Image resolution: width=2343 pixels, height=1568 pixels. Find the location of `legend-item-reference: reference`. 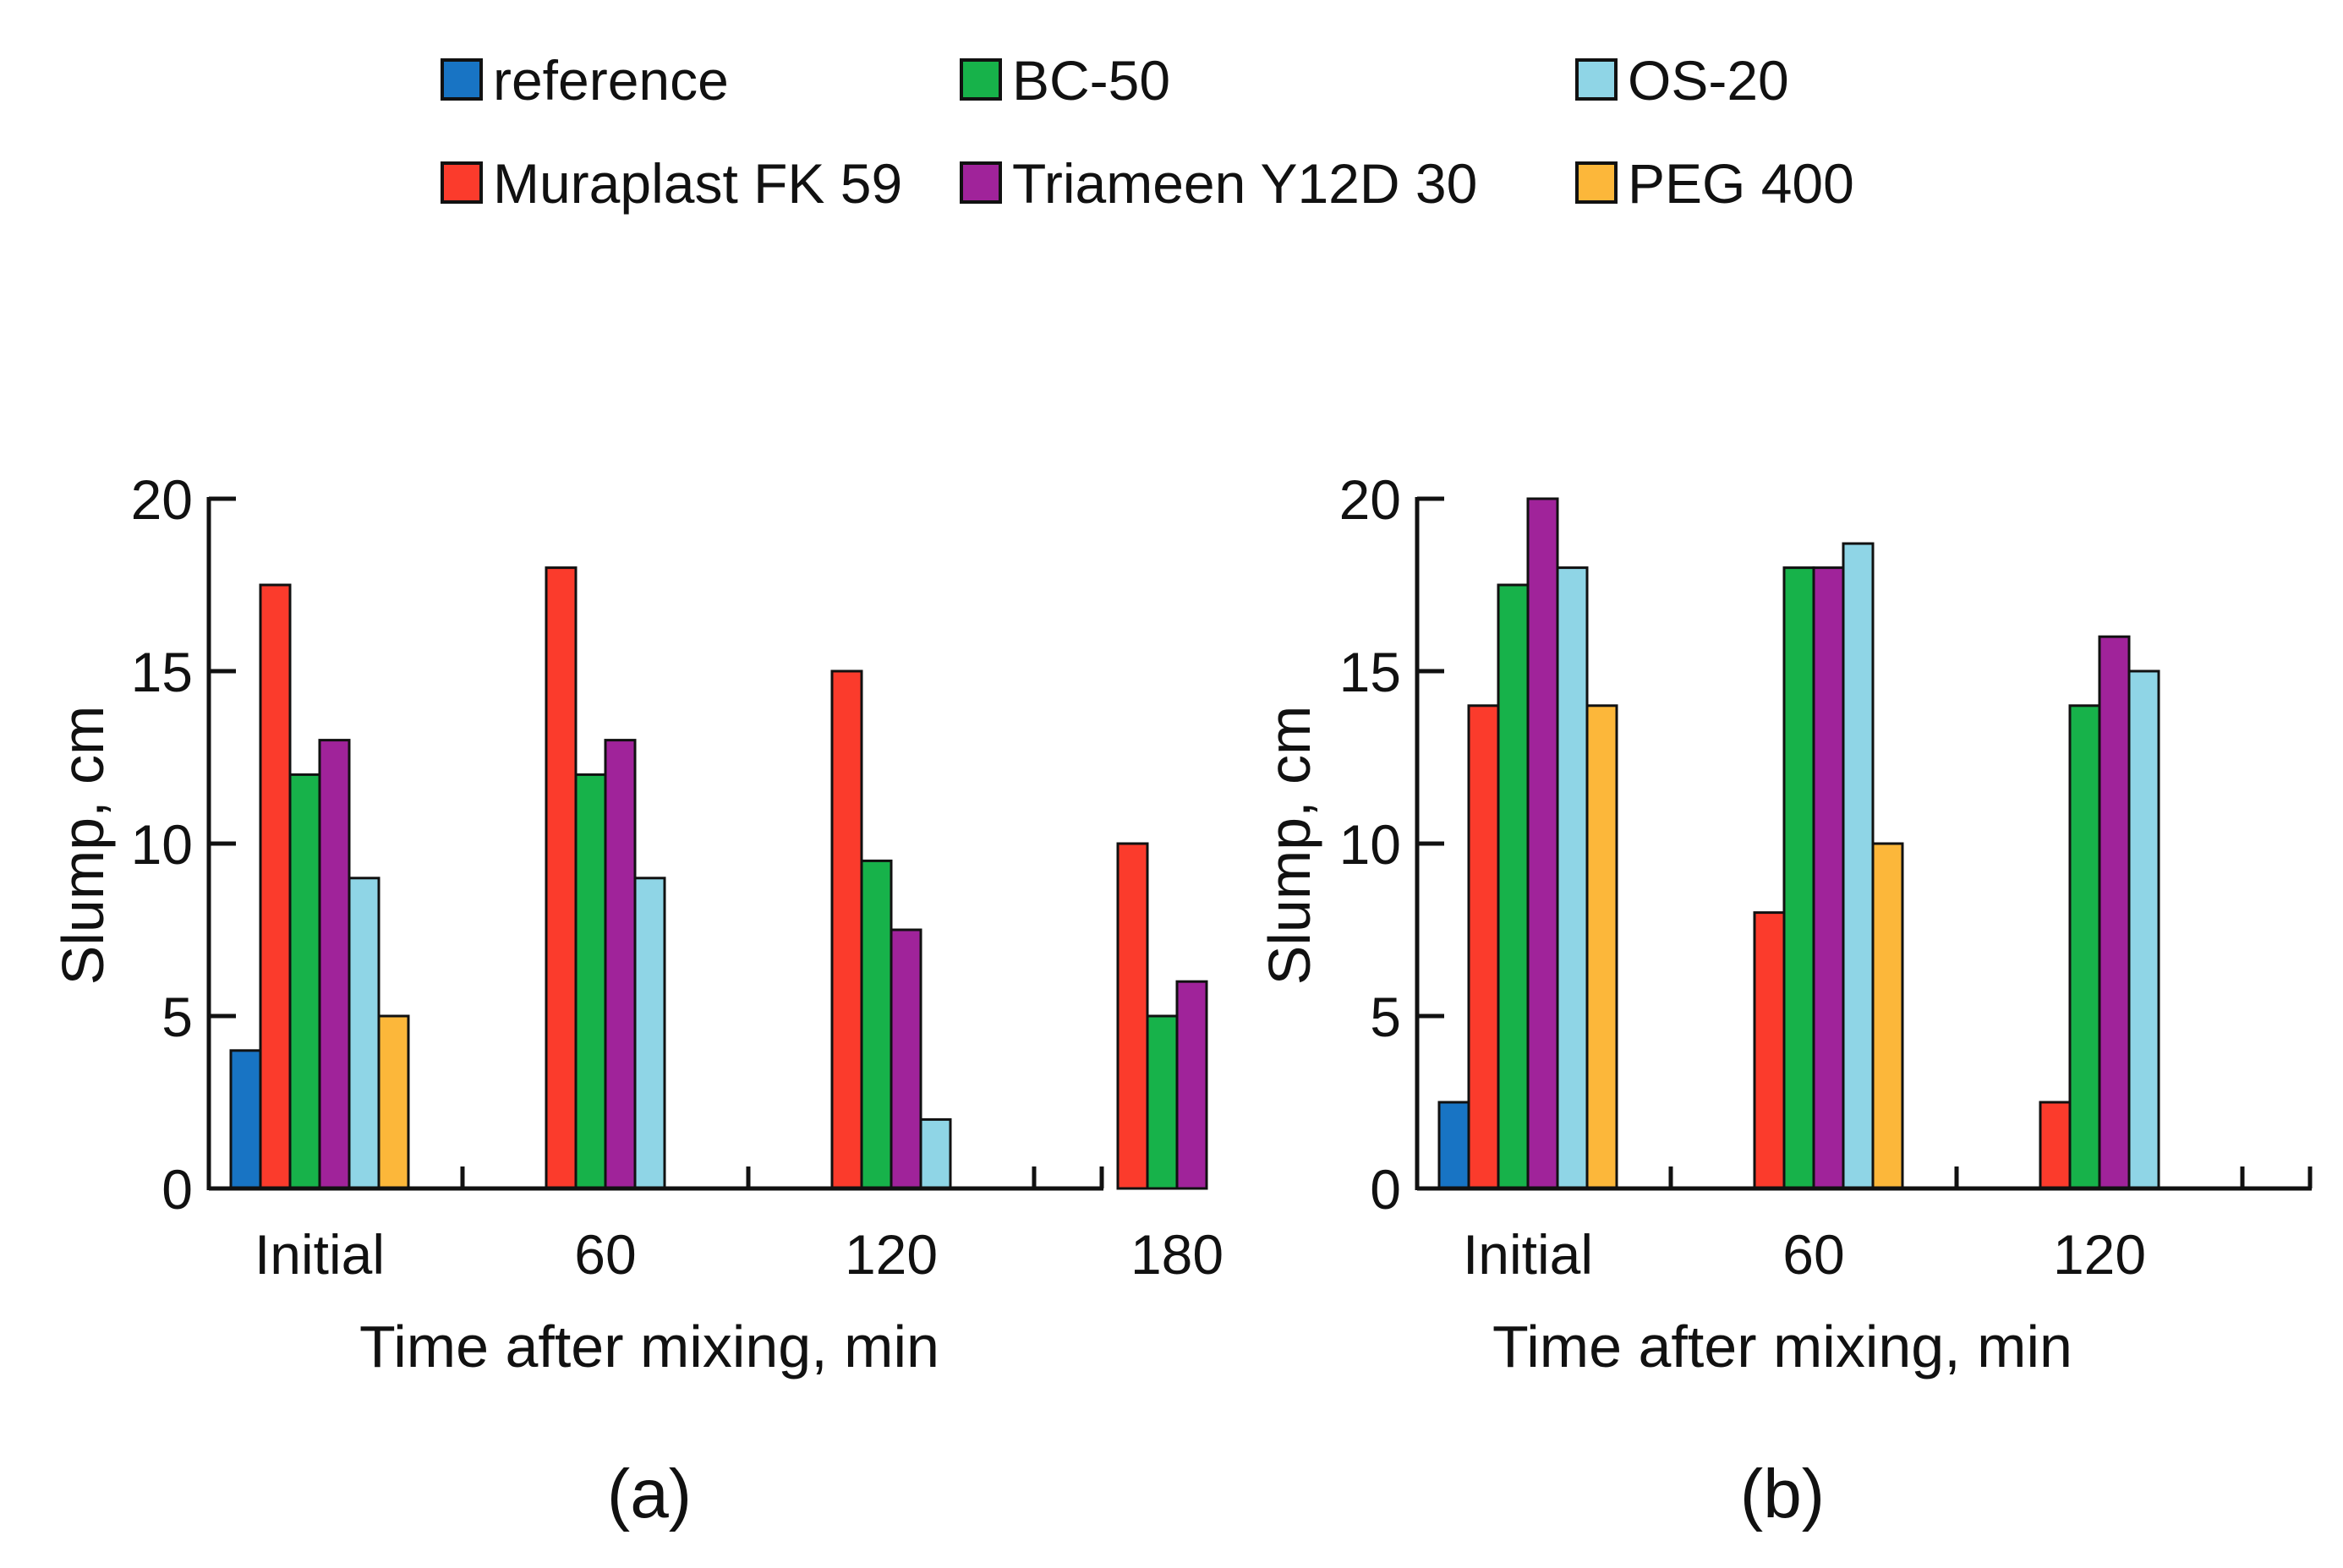

legend-item-reference: reference is located at coordinates (585, 80).